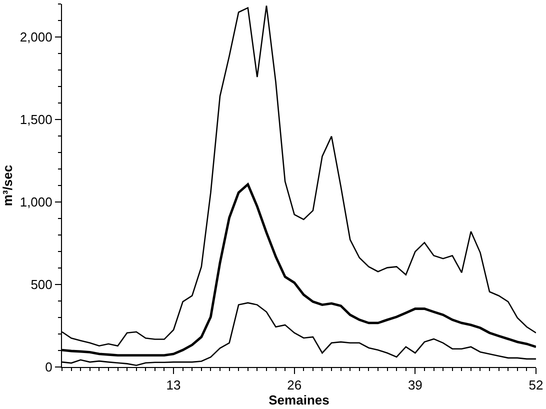  Describe the element at coordinates (41, 284) in the screenshot. I see `y-tick-label: 500` at that location.